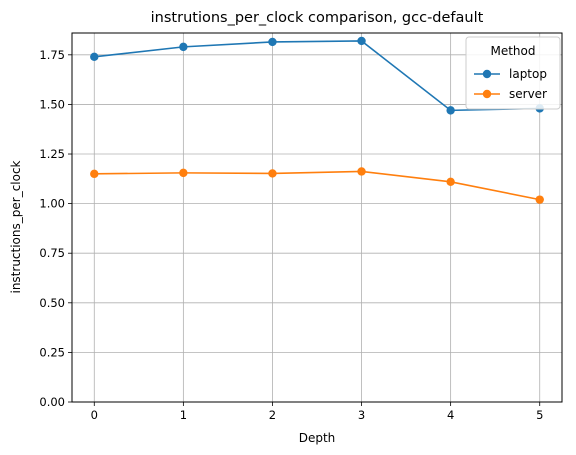 The image size is (576, 455). What do you see at coordinates (450, 415) in the screenshot?
I see `x-tick-label: 4` at bounding box center [450, 415].